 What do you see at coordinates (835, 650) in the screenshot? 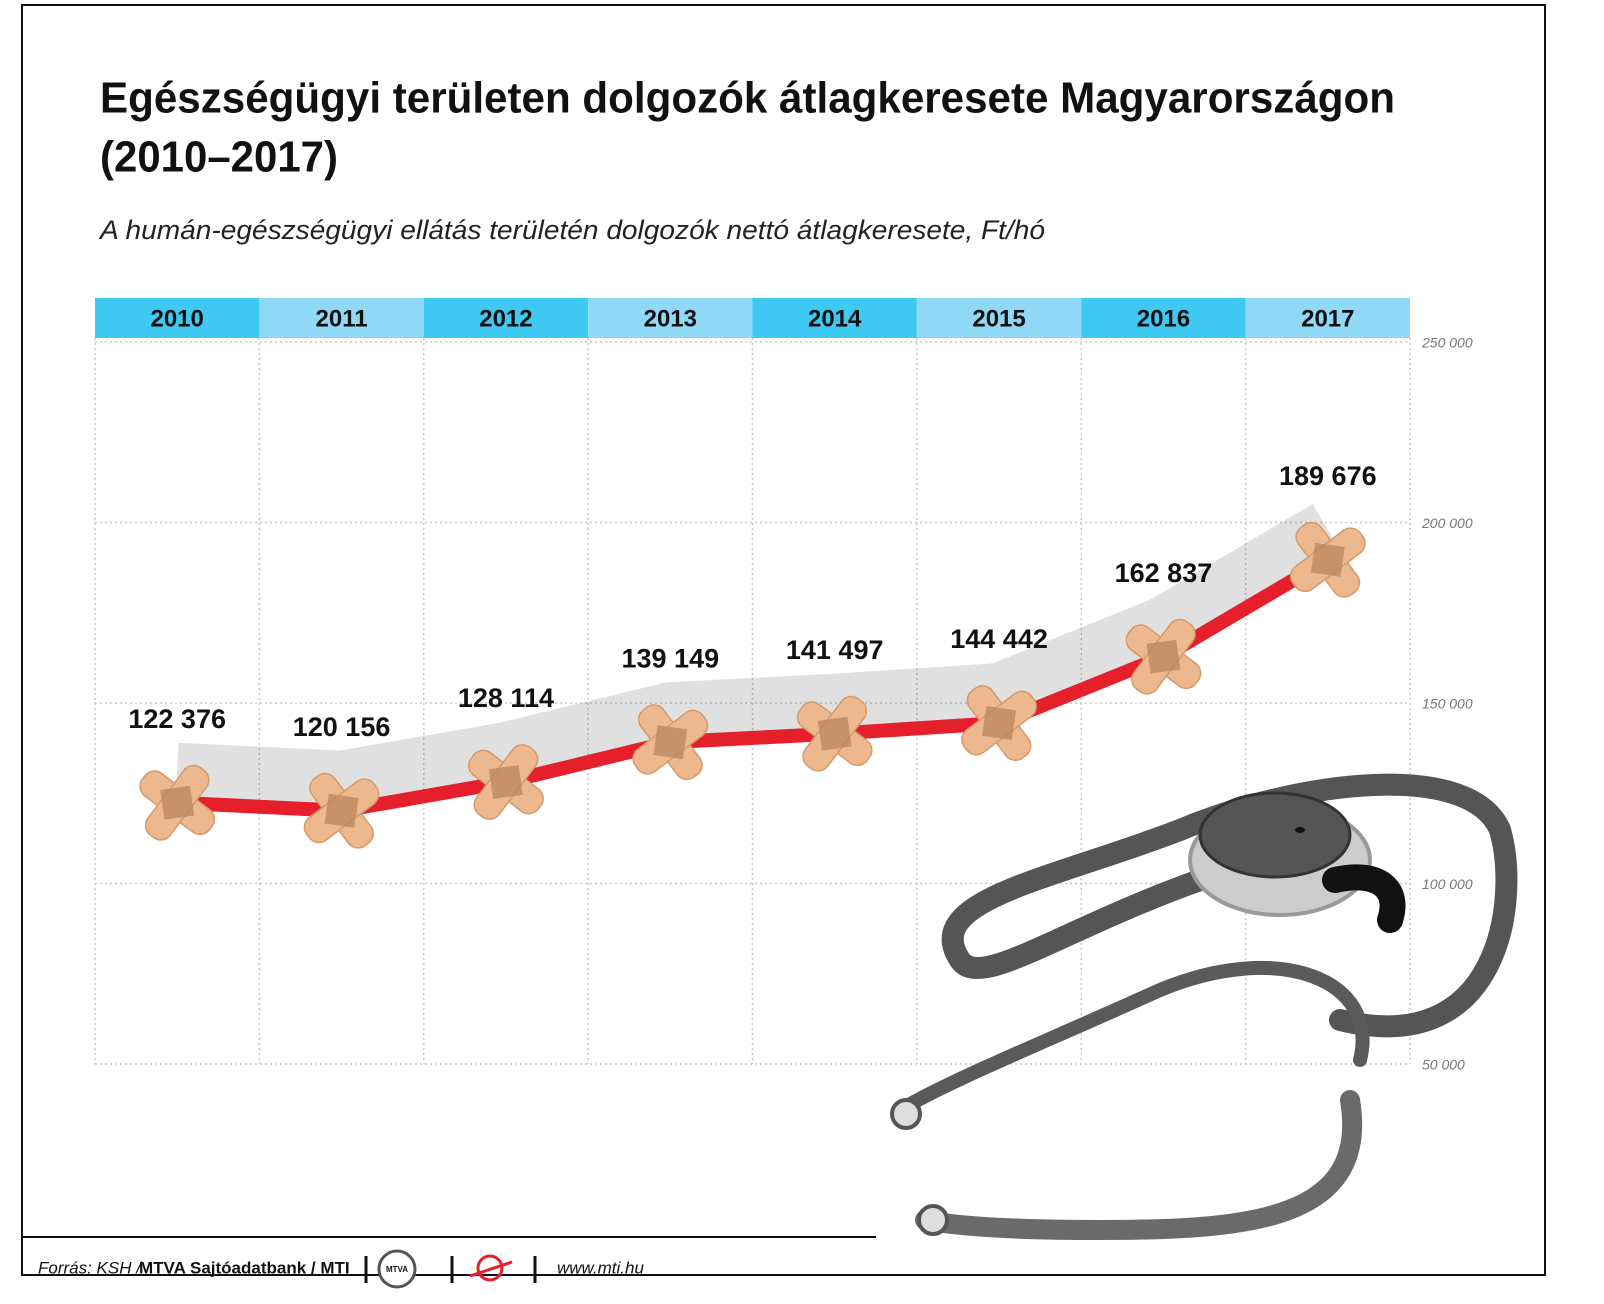
I see `data-label: 141 497` at bounding box center [835, 650].